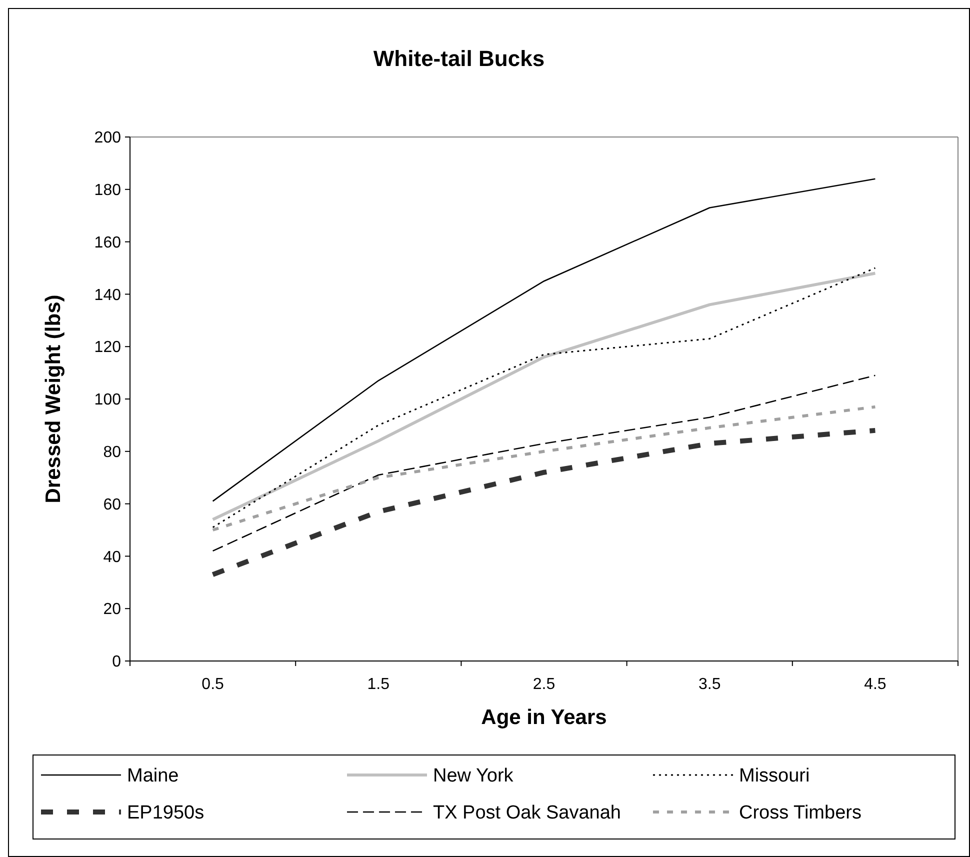 The height and width of the screenshot is (857, 970). Describe the element at coordinates (108, 190) in the screenshot. I see `y-tick-label: 180` at that location.